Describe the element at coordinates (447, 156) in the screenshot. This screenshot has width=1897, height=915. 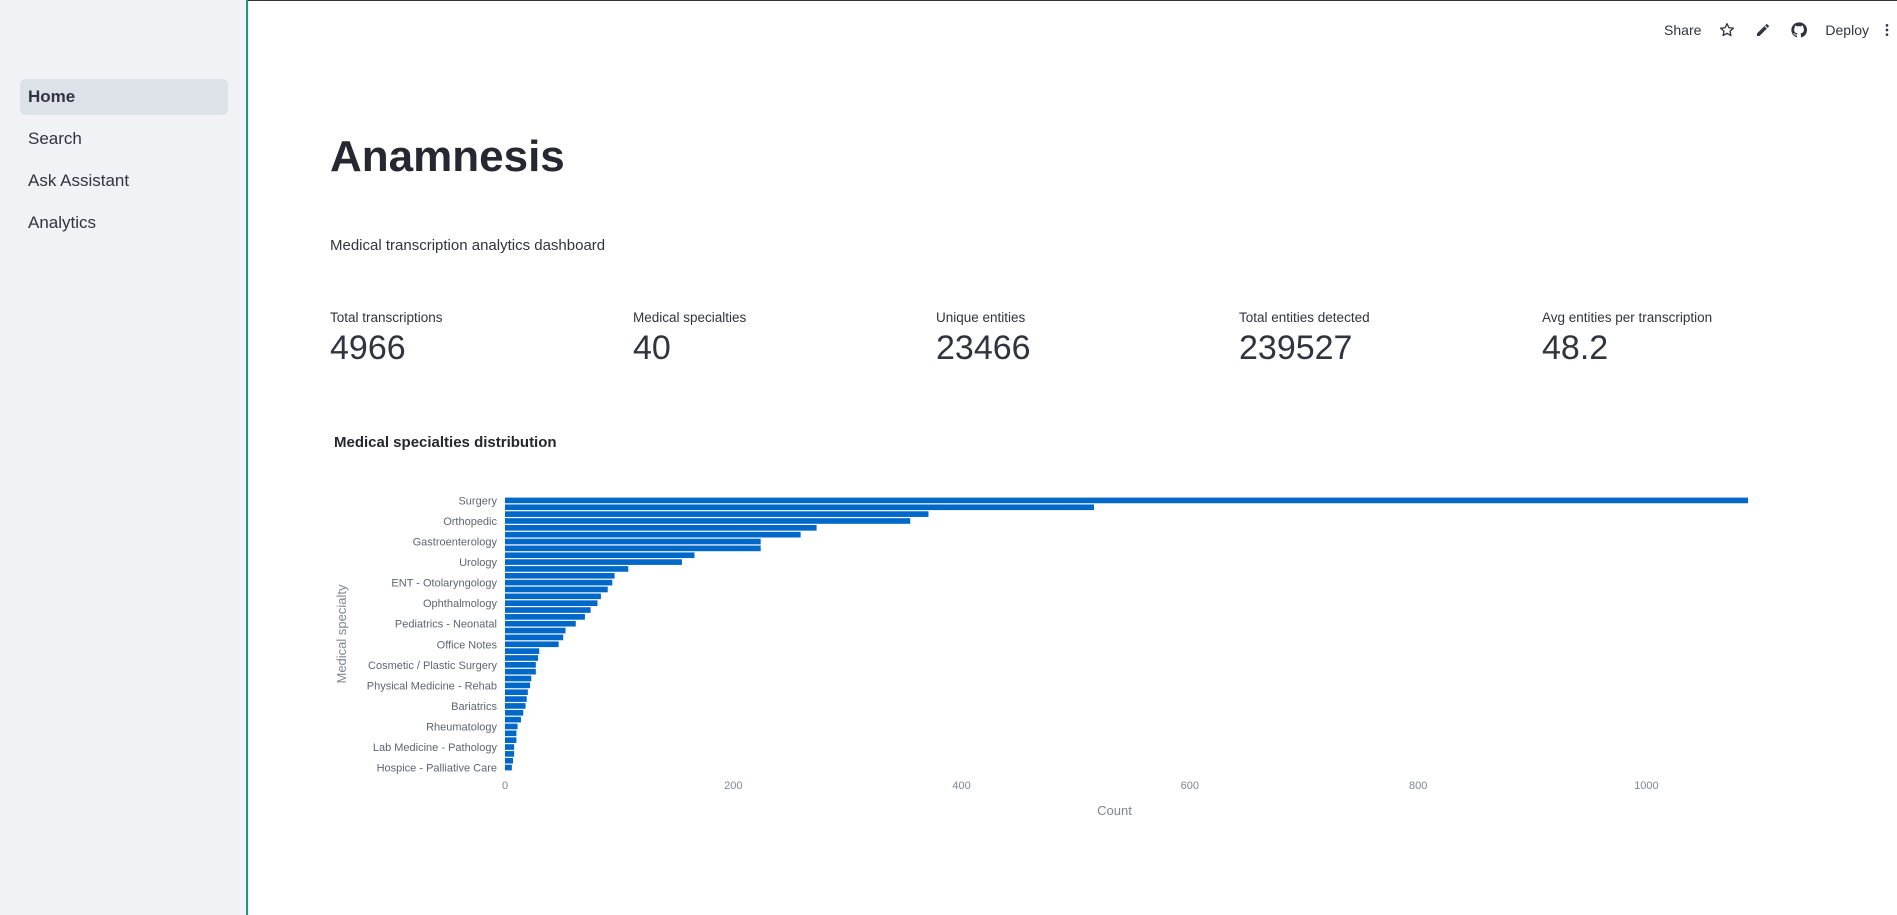
I see `page-title: Anamnesis` at that location.